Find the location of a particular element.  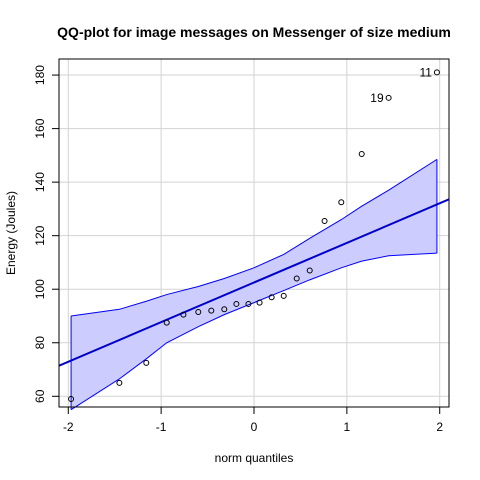

y-axis: 60 80 100 120 140 160 180 is located at coordinates (46, 234).